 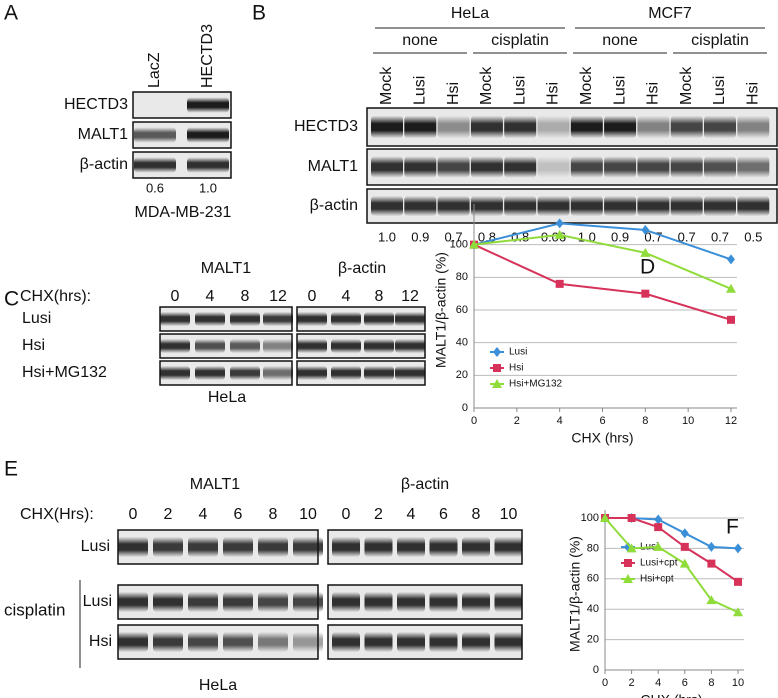 What do you see at coordinates (593, 640) in the screenshot?
I see `y-tick-label: 20` at bounding box center [593, 640].